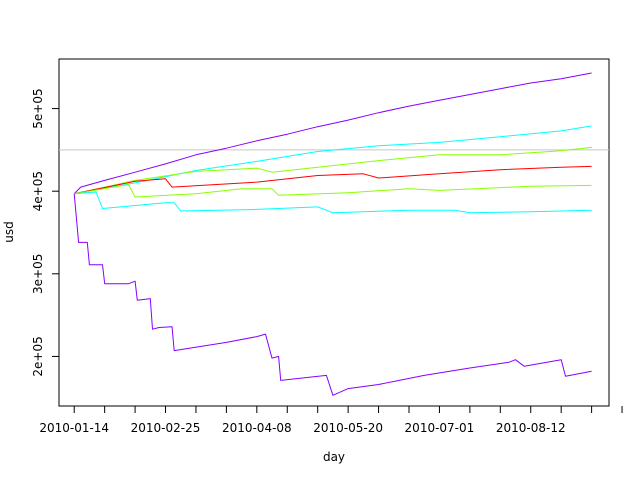  What do you see at coordinates (74, 428) in the screenshot?
I see `x-tick-label: 2010-01-14` at bounding box center [74, 428].